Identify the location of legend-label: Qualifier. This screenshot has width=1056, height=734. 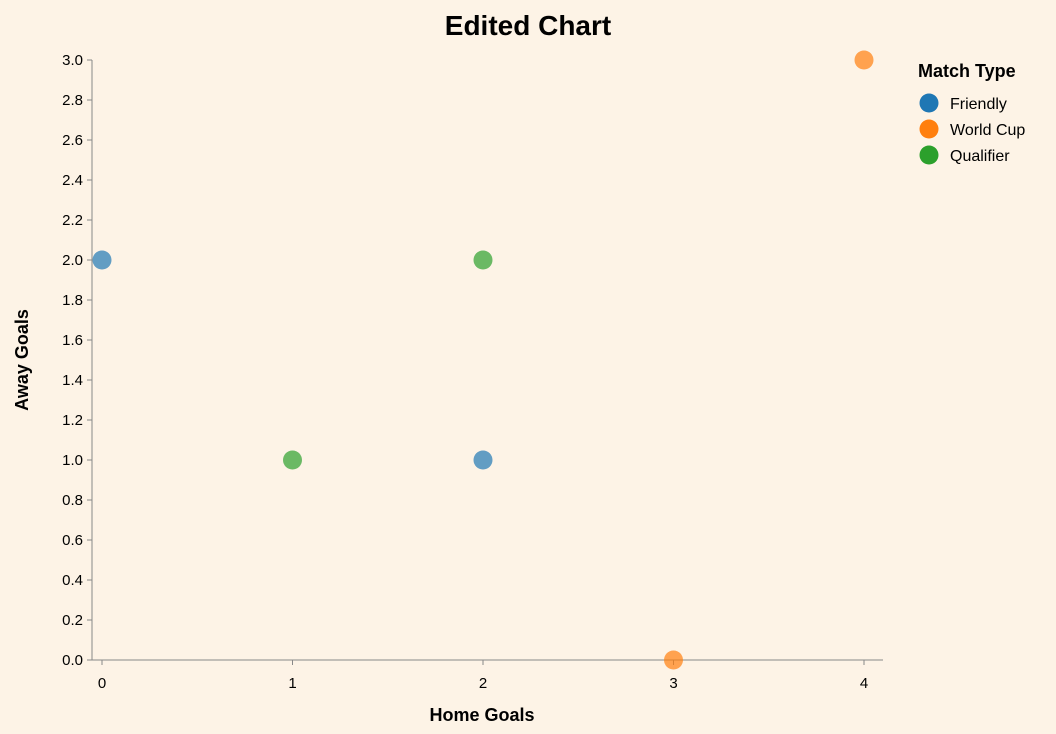
(980, 156).